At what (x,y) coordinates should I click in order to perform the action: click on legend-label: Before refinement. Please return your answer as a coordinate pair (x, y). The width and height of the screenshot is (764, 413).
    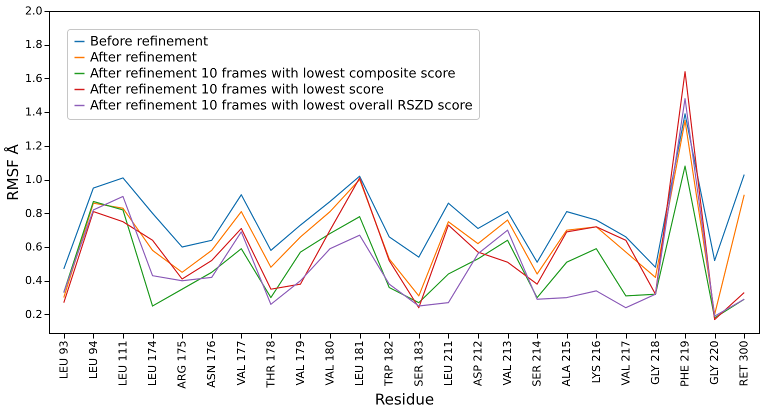
    Looking at the image, I should click on (149, 42).